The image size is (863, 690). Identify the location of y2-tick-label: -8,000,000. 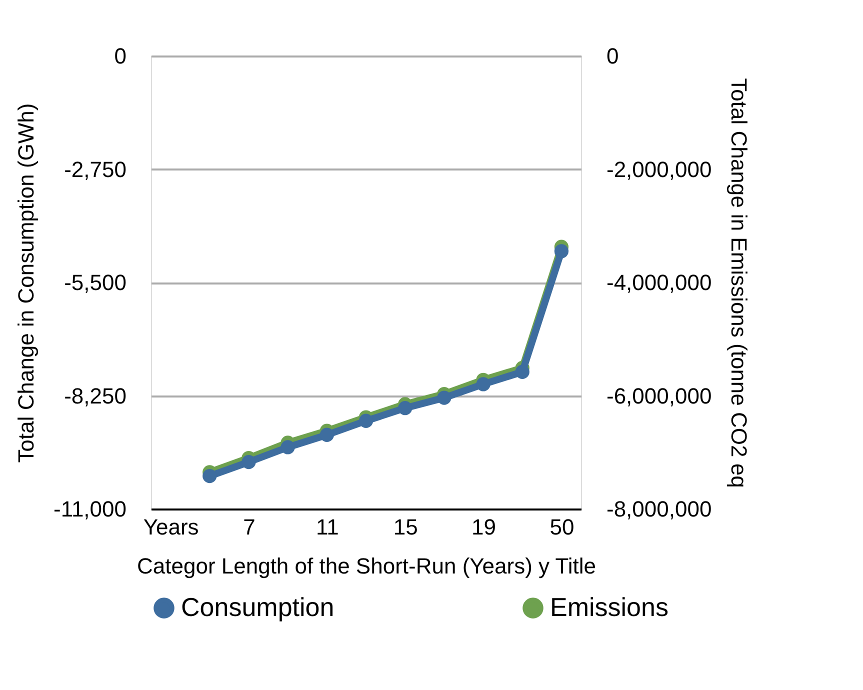
(659, 509).